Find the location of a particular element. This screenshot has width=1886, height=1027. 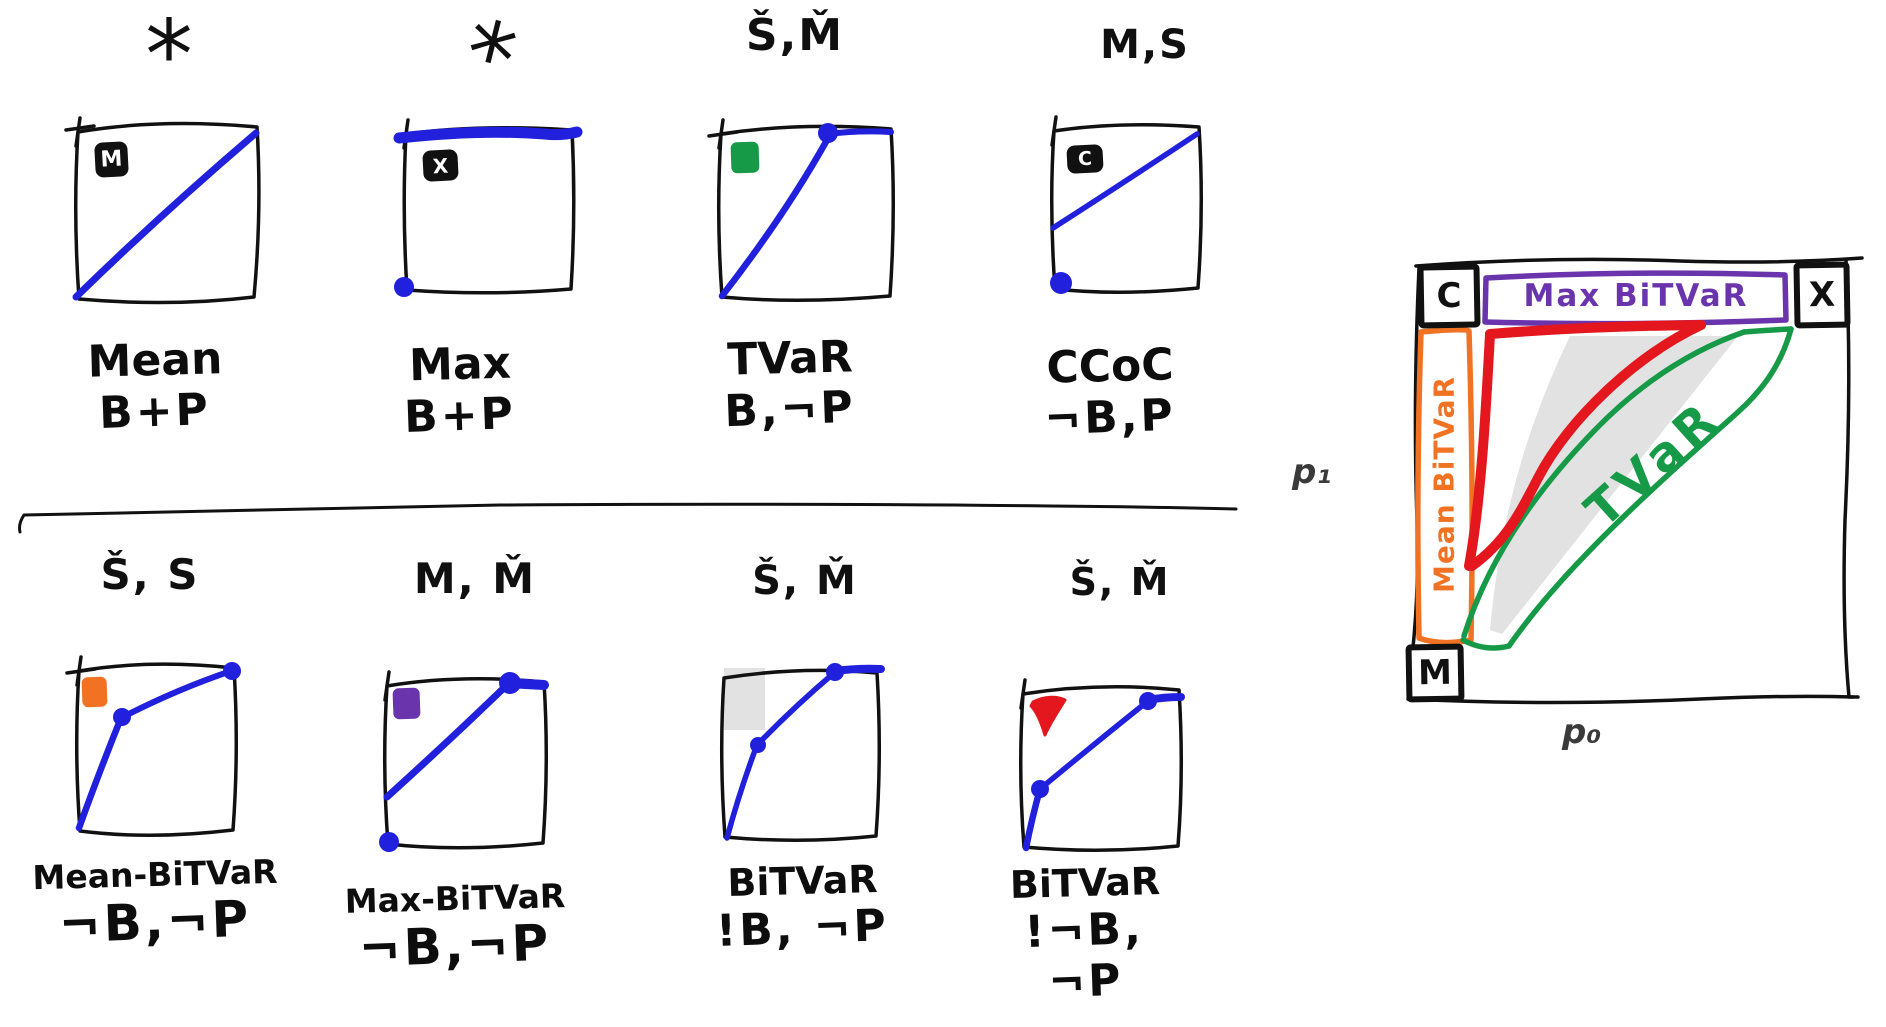

panel-bitvar2-header: Š, M̌ is located at coordinates (1120, 582).